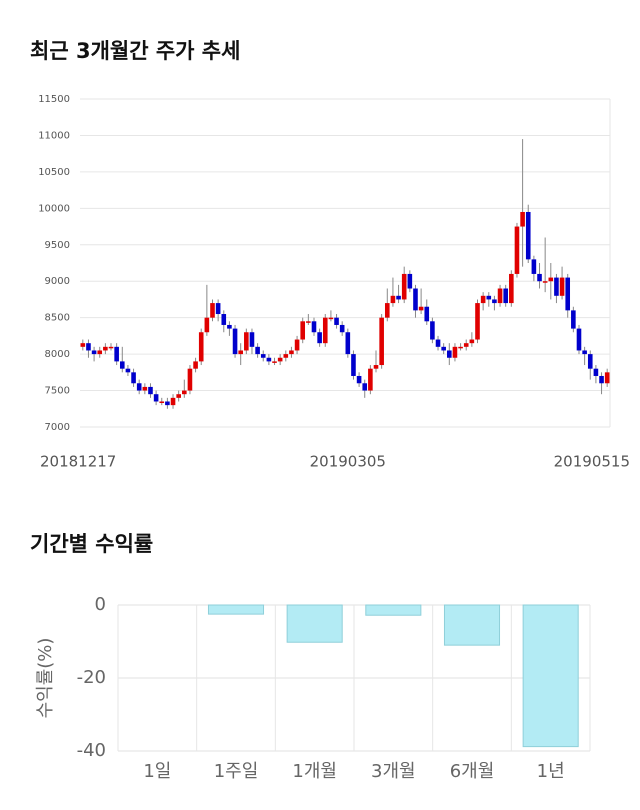 This screenshot has height=810, width=640. What do you see at coordinates (57, 354) in the screenshot?
I see `y-tick-label: 8000` at bounding box center [57, 354].